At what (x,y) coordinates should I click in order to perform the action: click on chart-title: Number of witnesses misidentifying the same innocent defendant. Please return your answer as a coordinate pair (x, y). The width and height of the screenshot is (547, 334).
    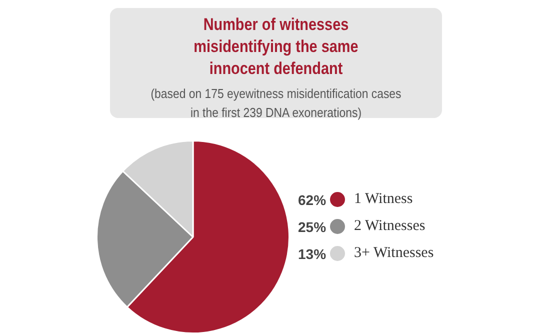
    Looking at the image, I should click on (276, 47).